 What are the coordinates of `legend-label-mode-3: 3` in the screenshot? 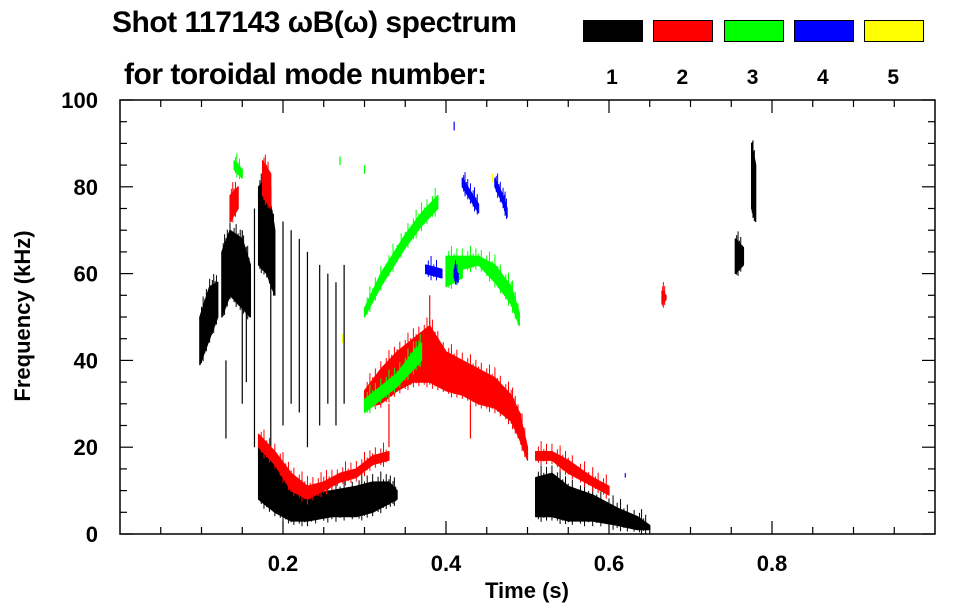 It's located at (752, 77).